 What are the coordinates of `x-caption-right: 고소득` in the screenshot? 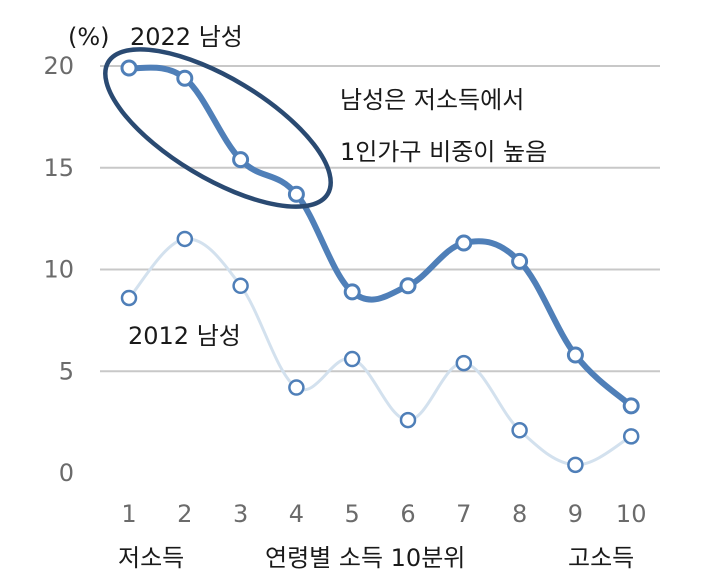 It's located at (601, 558).